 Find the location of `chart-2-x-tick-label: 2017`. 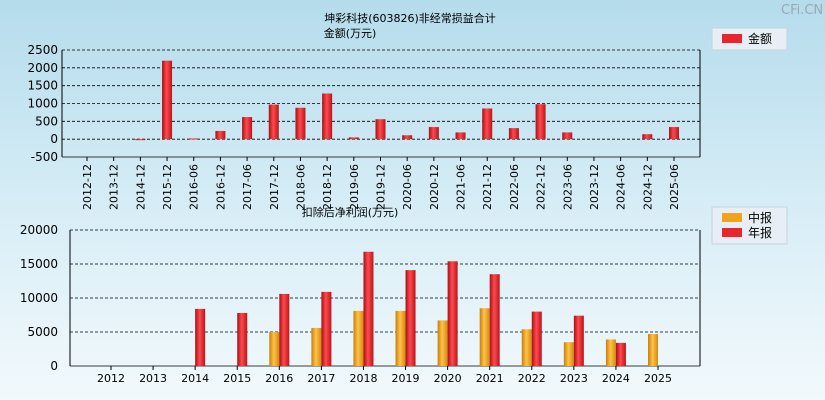

chart-2-x-tick-label: 2017 is located at coordinates (321, 378).